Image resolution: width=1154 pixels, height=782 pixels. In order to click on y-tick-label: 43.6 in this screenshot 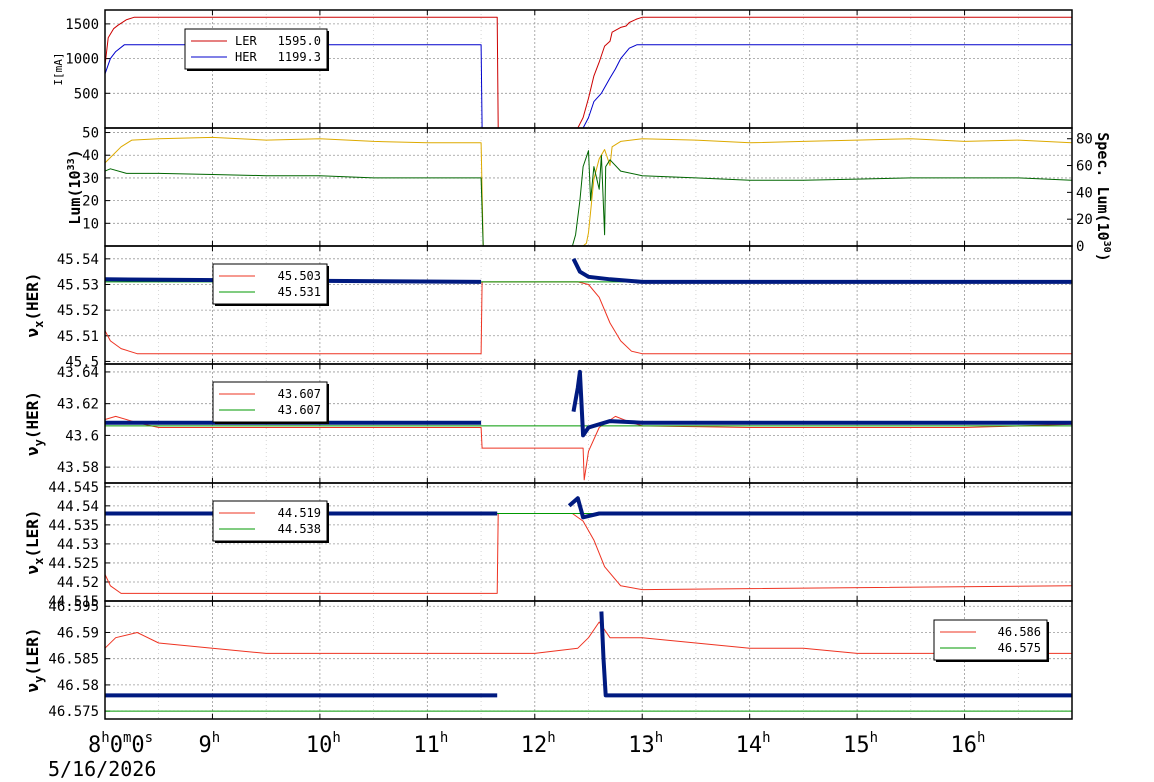, I will do `click(82, 436)`.